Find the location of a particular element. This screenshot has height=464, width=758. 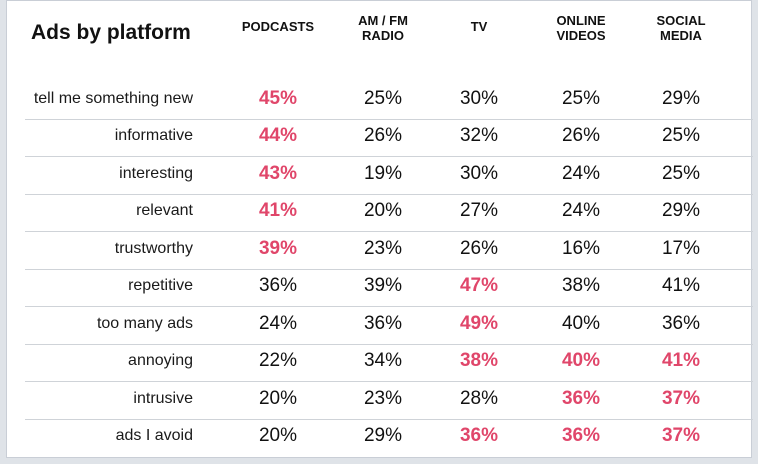

table-cell: 49% is located at coordinates (479, 323).